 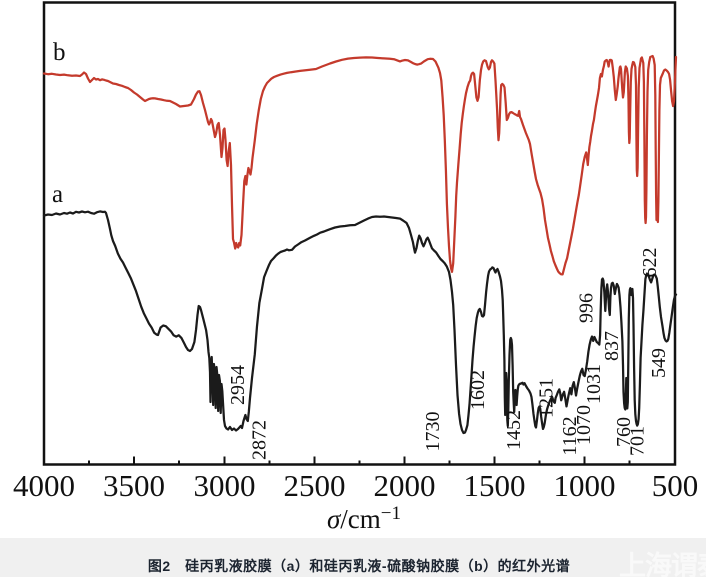 What do you see at coordinates (59, 52) in the screenshot?
I see `svg-text: b` at bounding box center [59, 52].